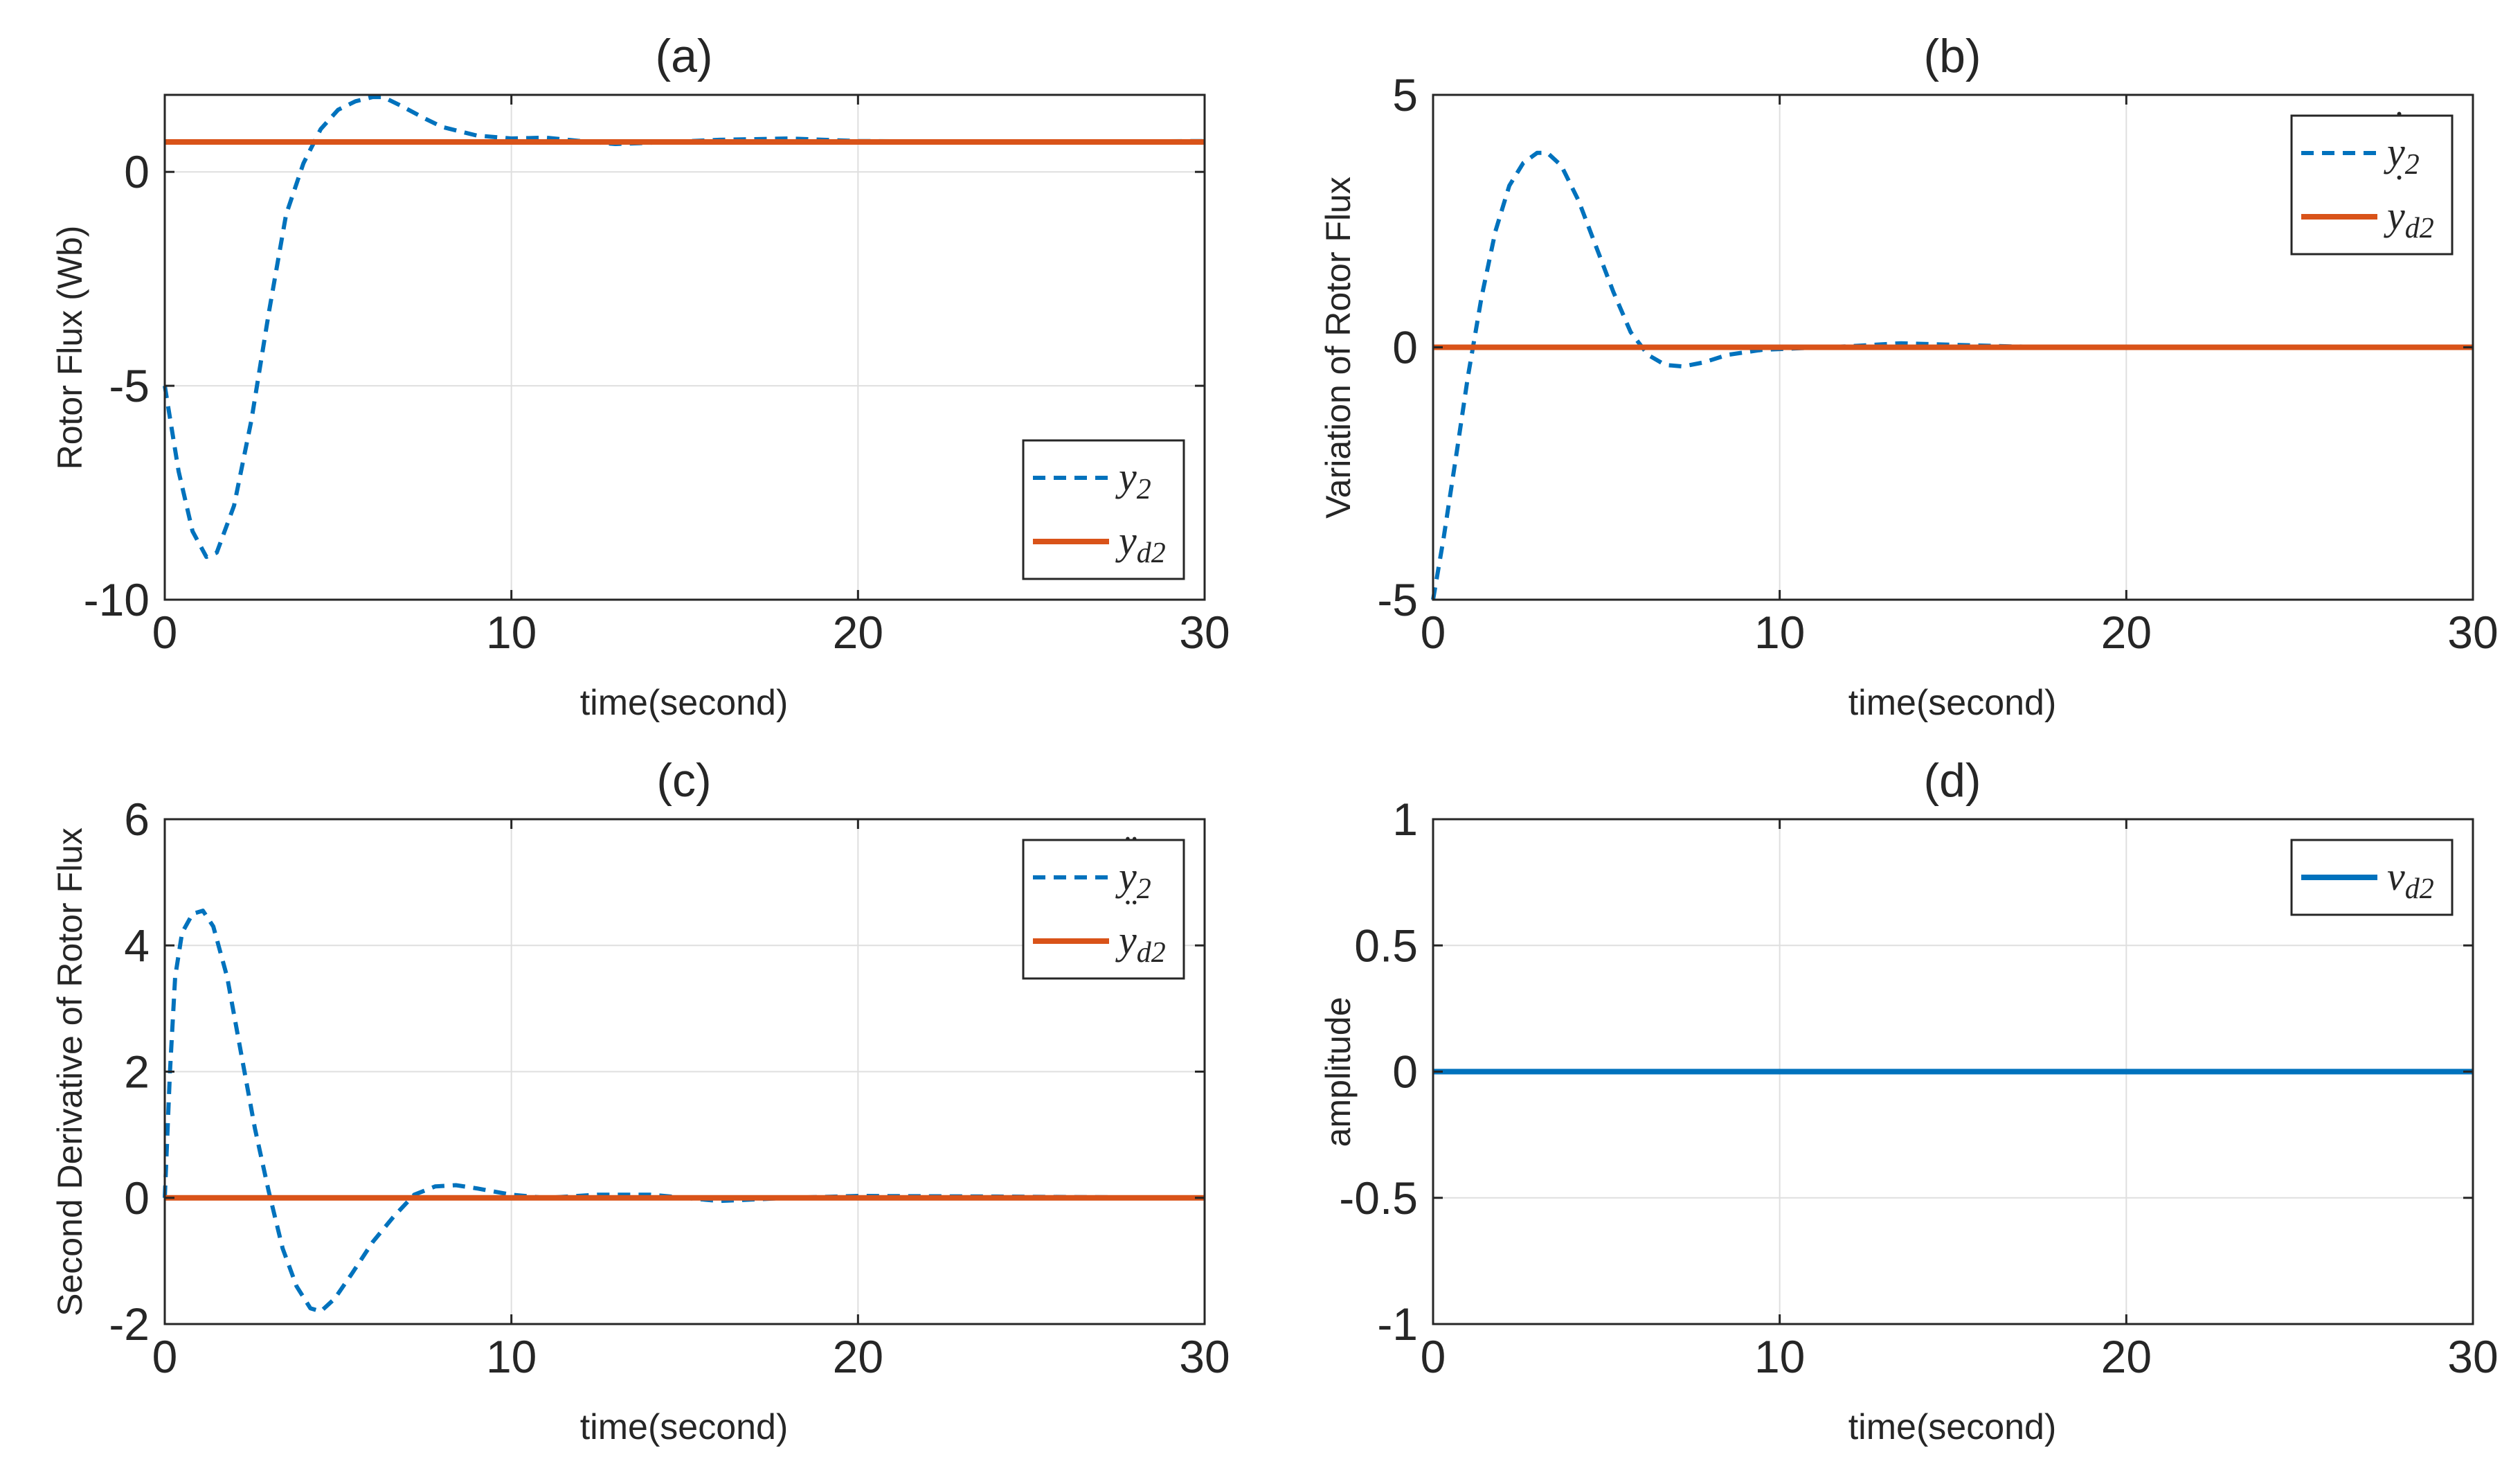 The width and height of the screenshot is (2520, 1475). I want to click on panel-c-legend: y2¨yd2¨, so click(1103, 904).